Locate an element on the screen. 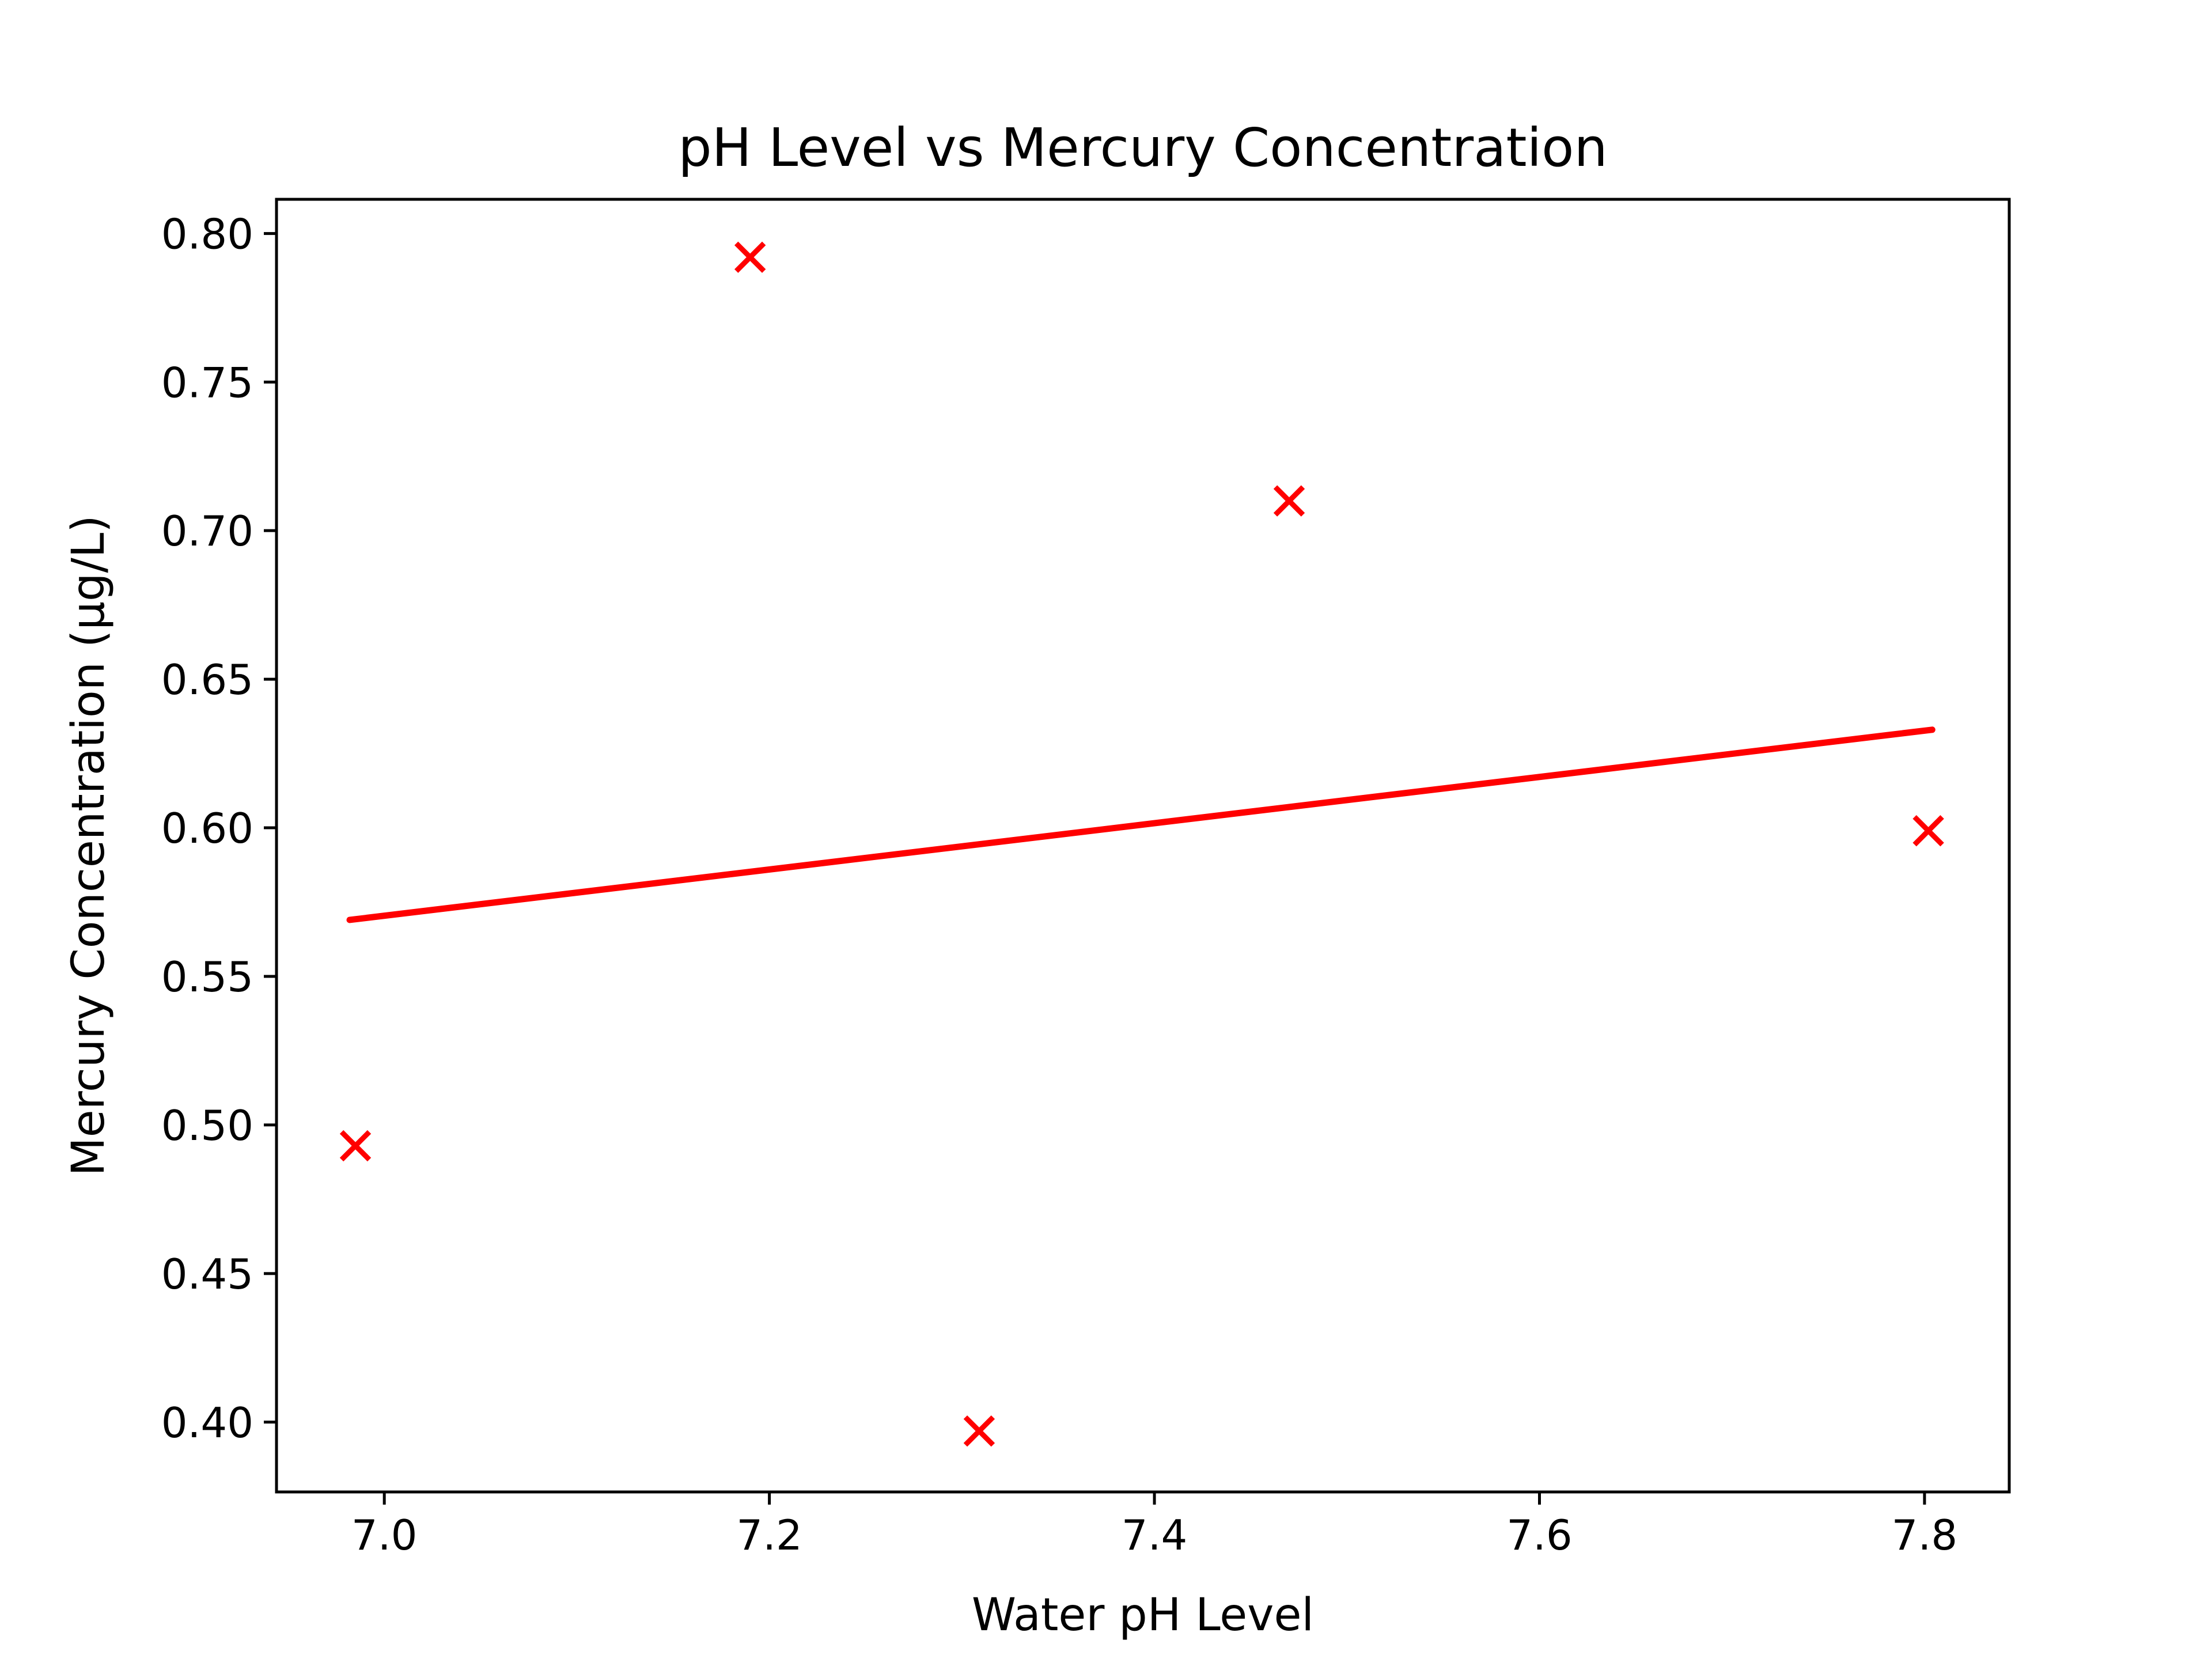 Image resolution: width=2212 pixels, height=1659 pixels. chart-title: pH Level vs Mercury Concentration is located at coordinates (1143, 148).